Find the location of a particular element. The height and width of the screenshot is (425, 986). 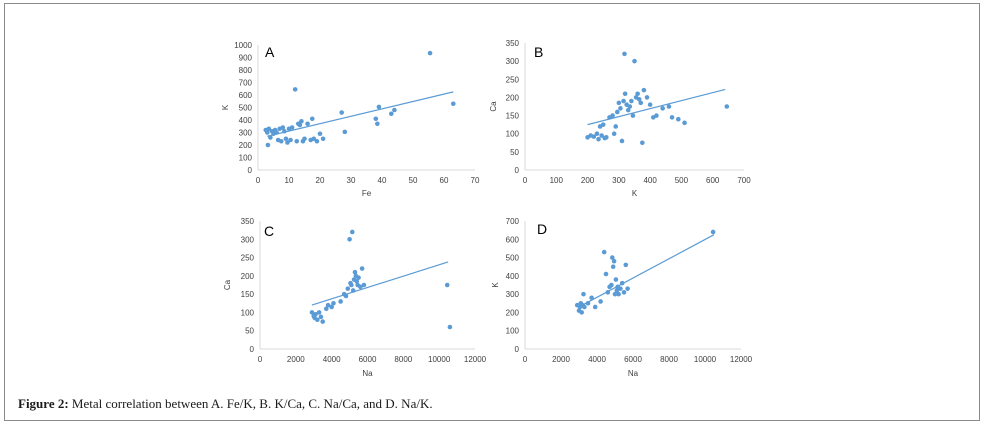

x-tick-label: 8000 is located at coordinates (403, 359).